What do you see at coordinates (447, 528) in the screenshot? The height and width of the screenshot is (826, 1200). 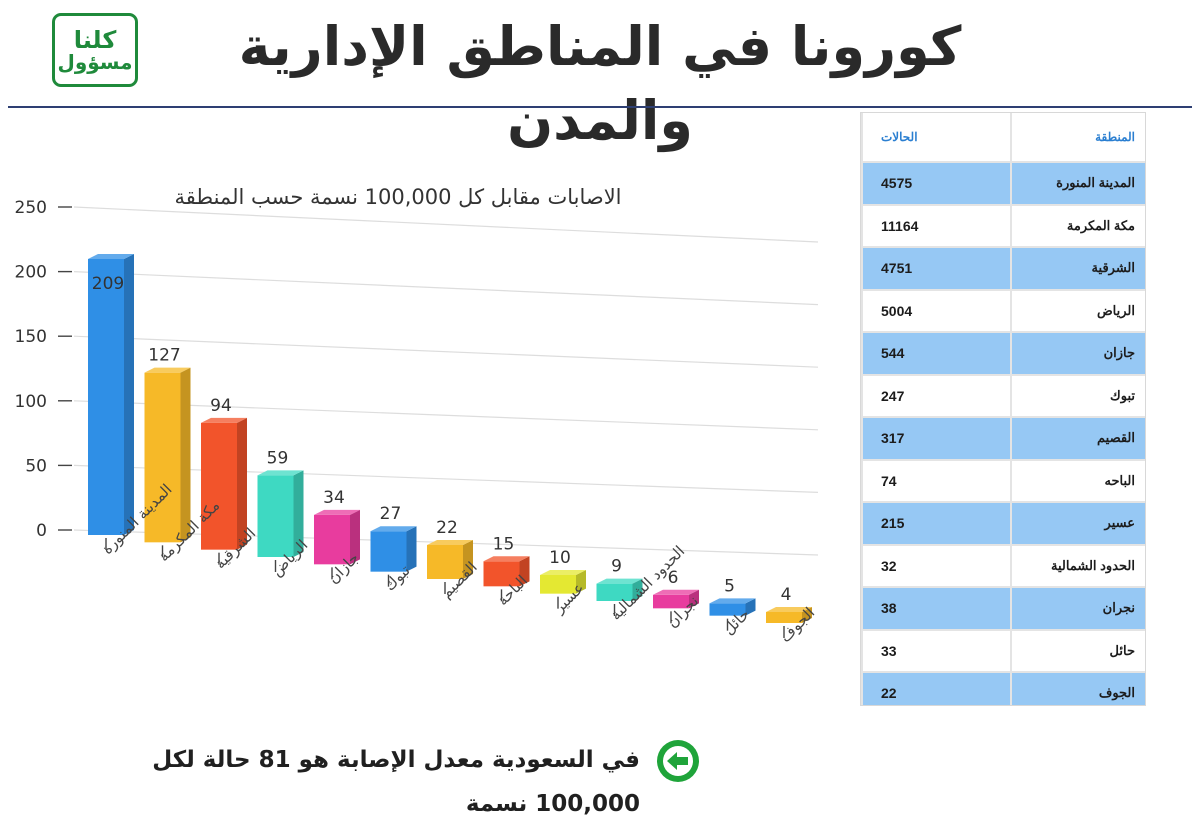 I see `data-label: 22` at bounding box center [447, 528].